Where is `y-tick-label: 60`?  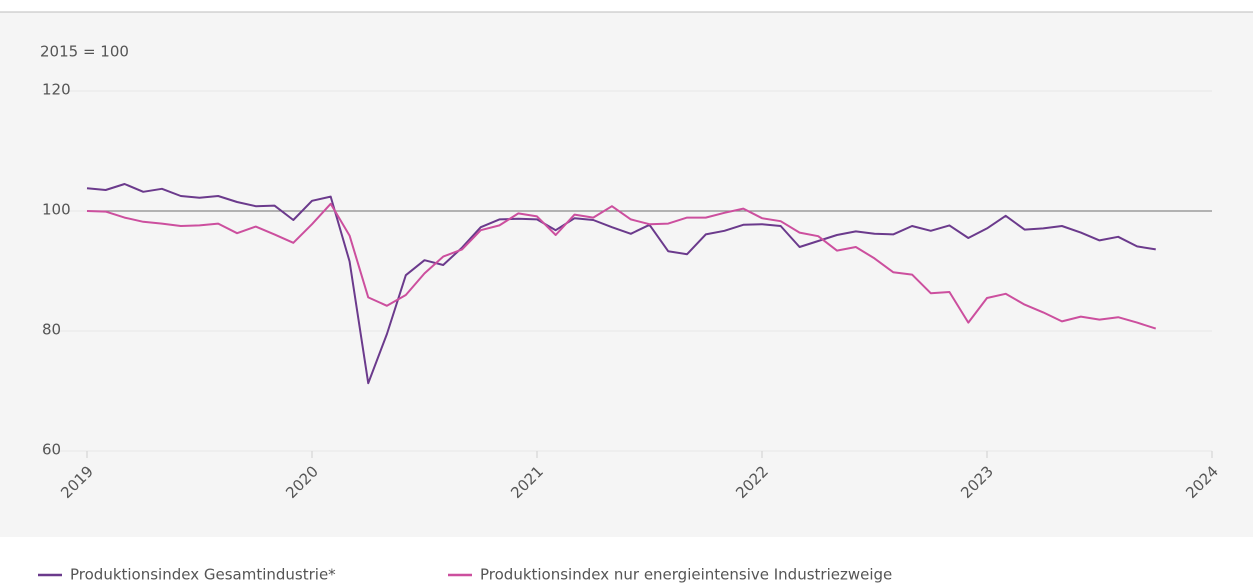 y-tick-label: 60 is located at coordinates (51, 450).